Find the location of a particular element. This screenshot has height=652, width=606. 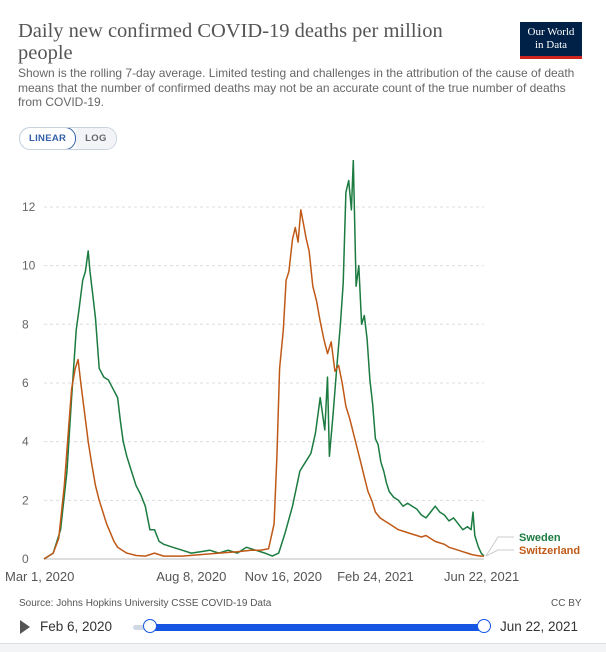

owid-logo: Our World in Data is located at coordinates (551, 40).